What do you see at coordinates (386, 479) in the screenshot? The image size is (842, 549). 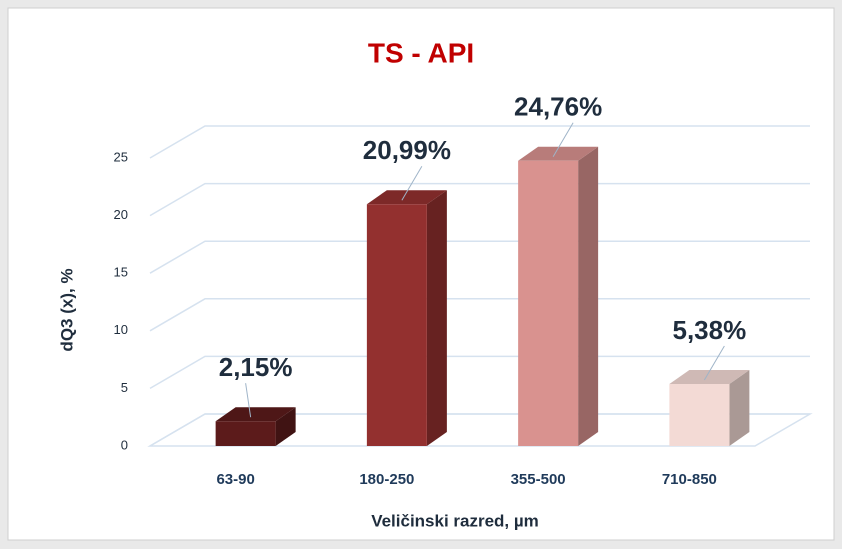 I see `x-tick-label: 180-250` at bounding box center [386, 479].